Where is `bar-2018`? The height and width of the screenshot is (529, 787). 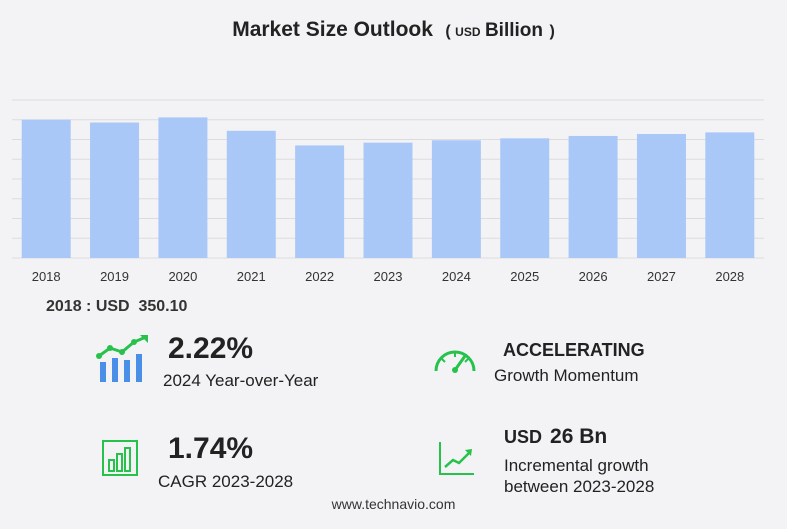
bar-2018 is located at coordinates (46, 188).